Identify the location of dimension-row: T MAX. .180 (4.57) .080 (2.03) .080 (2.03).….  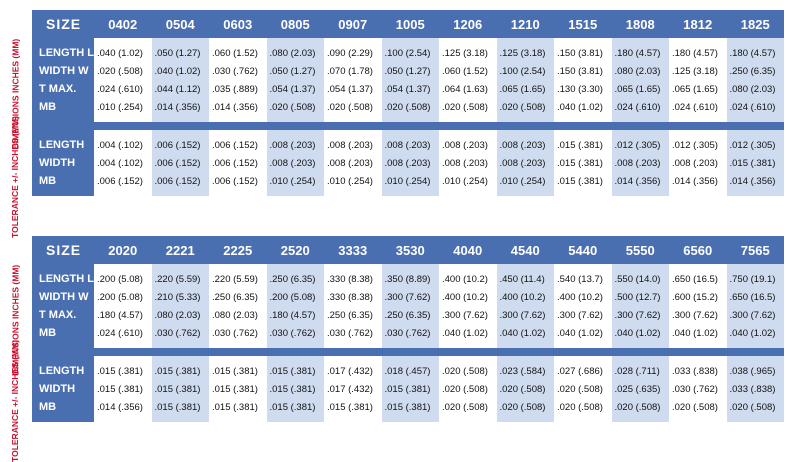
(408, 315).